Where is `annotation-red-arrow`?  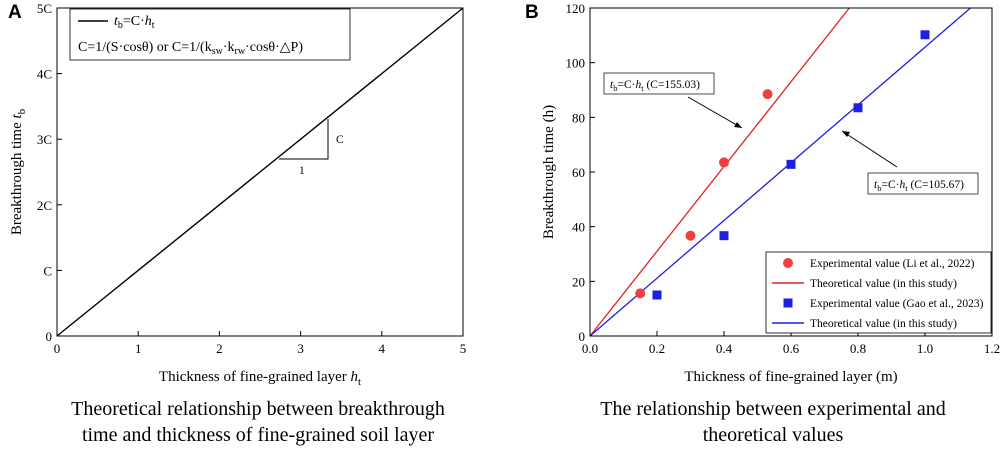
annotation-red-arrow is located at coordinates (715, 112).